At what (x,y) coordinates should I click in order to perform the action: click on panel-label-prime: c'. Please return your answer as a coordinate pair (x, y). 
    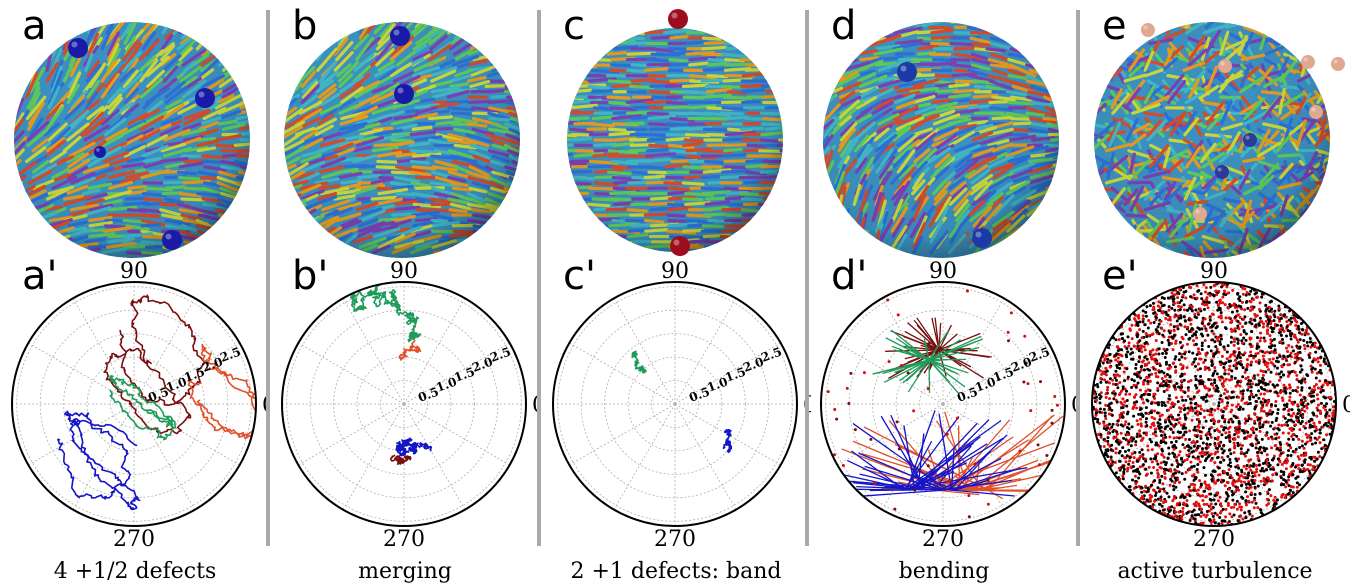
    Looking at the image, I should click on (579, 276).